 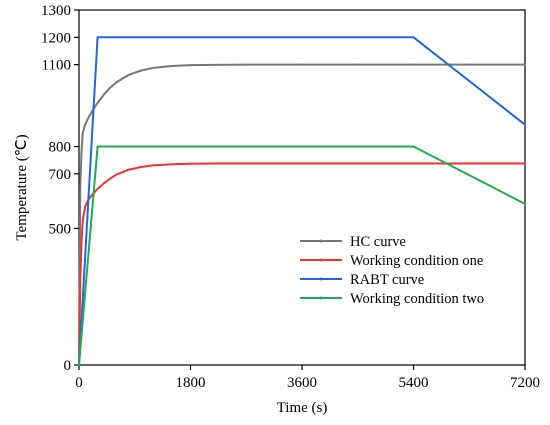 I want to click on legend-item: Working condition two, so click(x=392, y=299).